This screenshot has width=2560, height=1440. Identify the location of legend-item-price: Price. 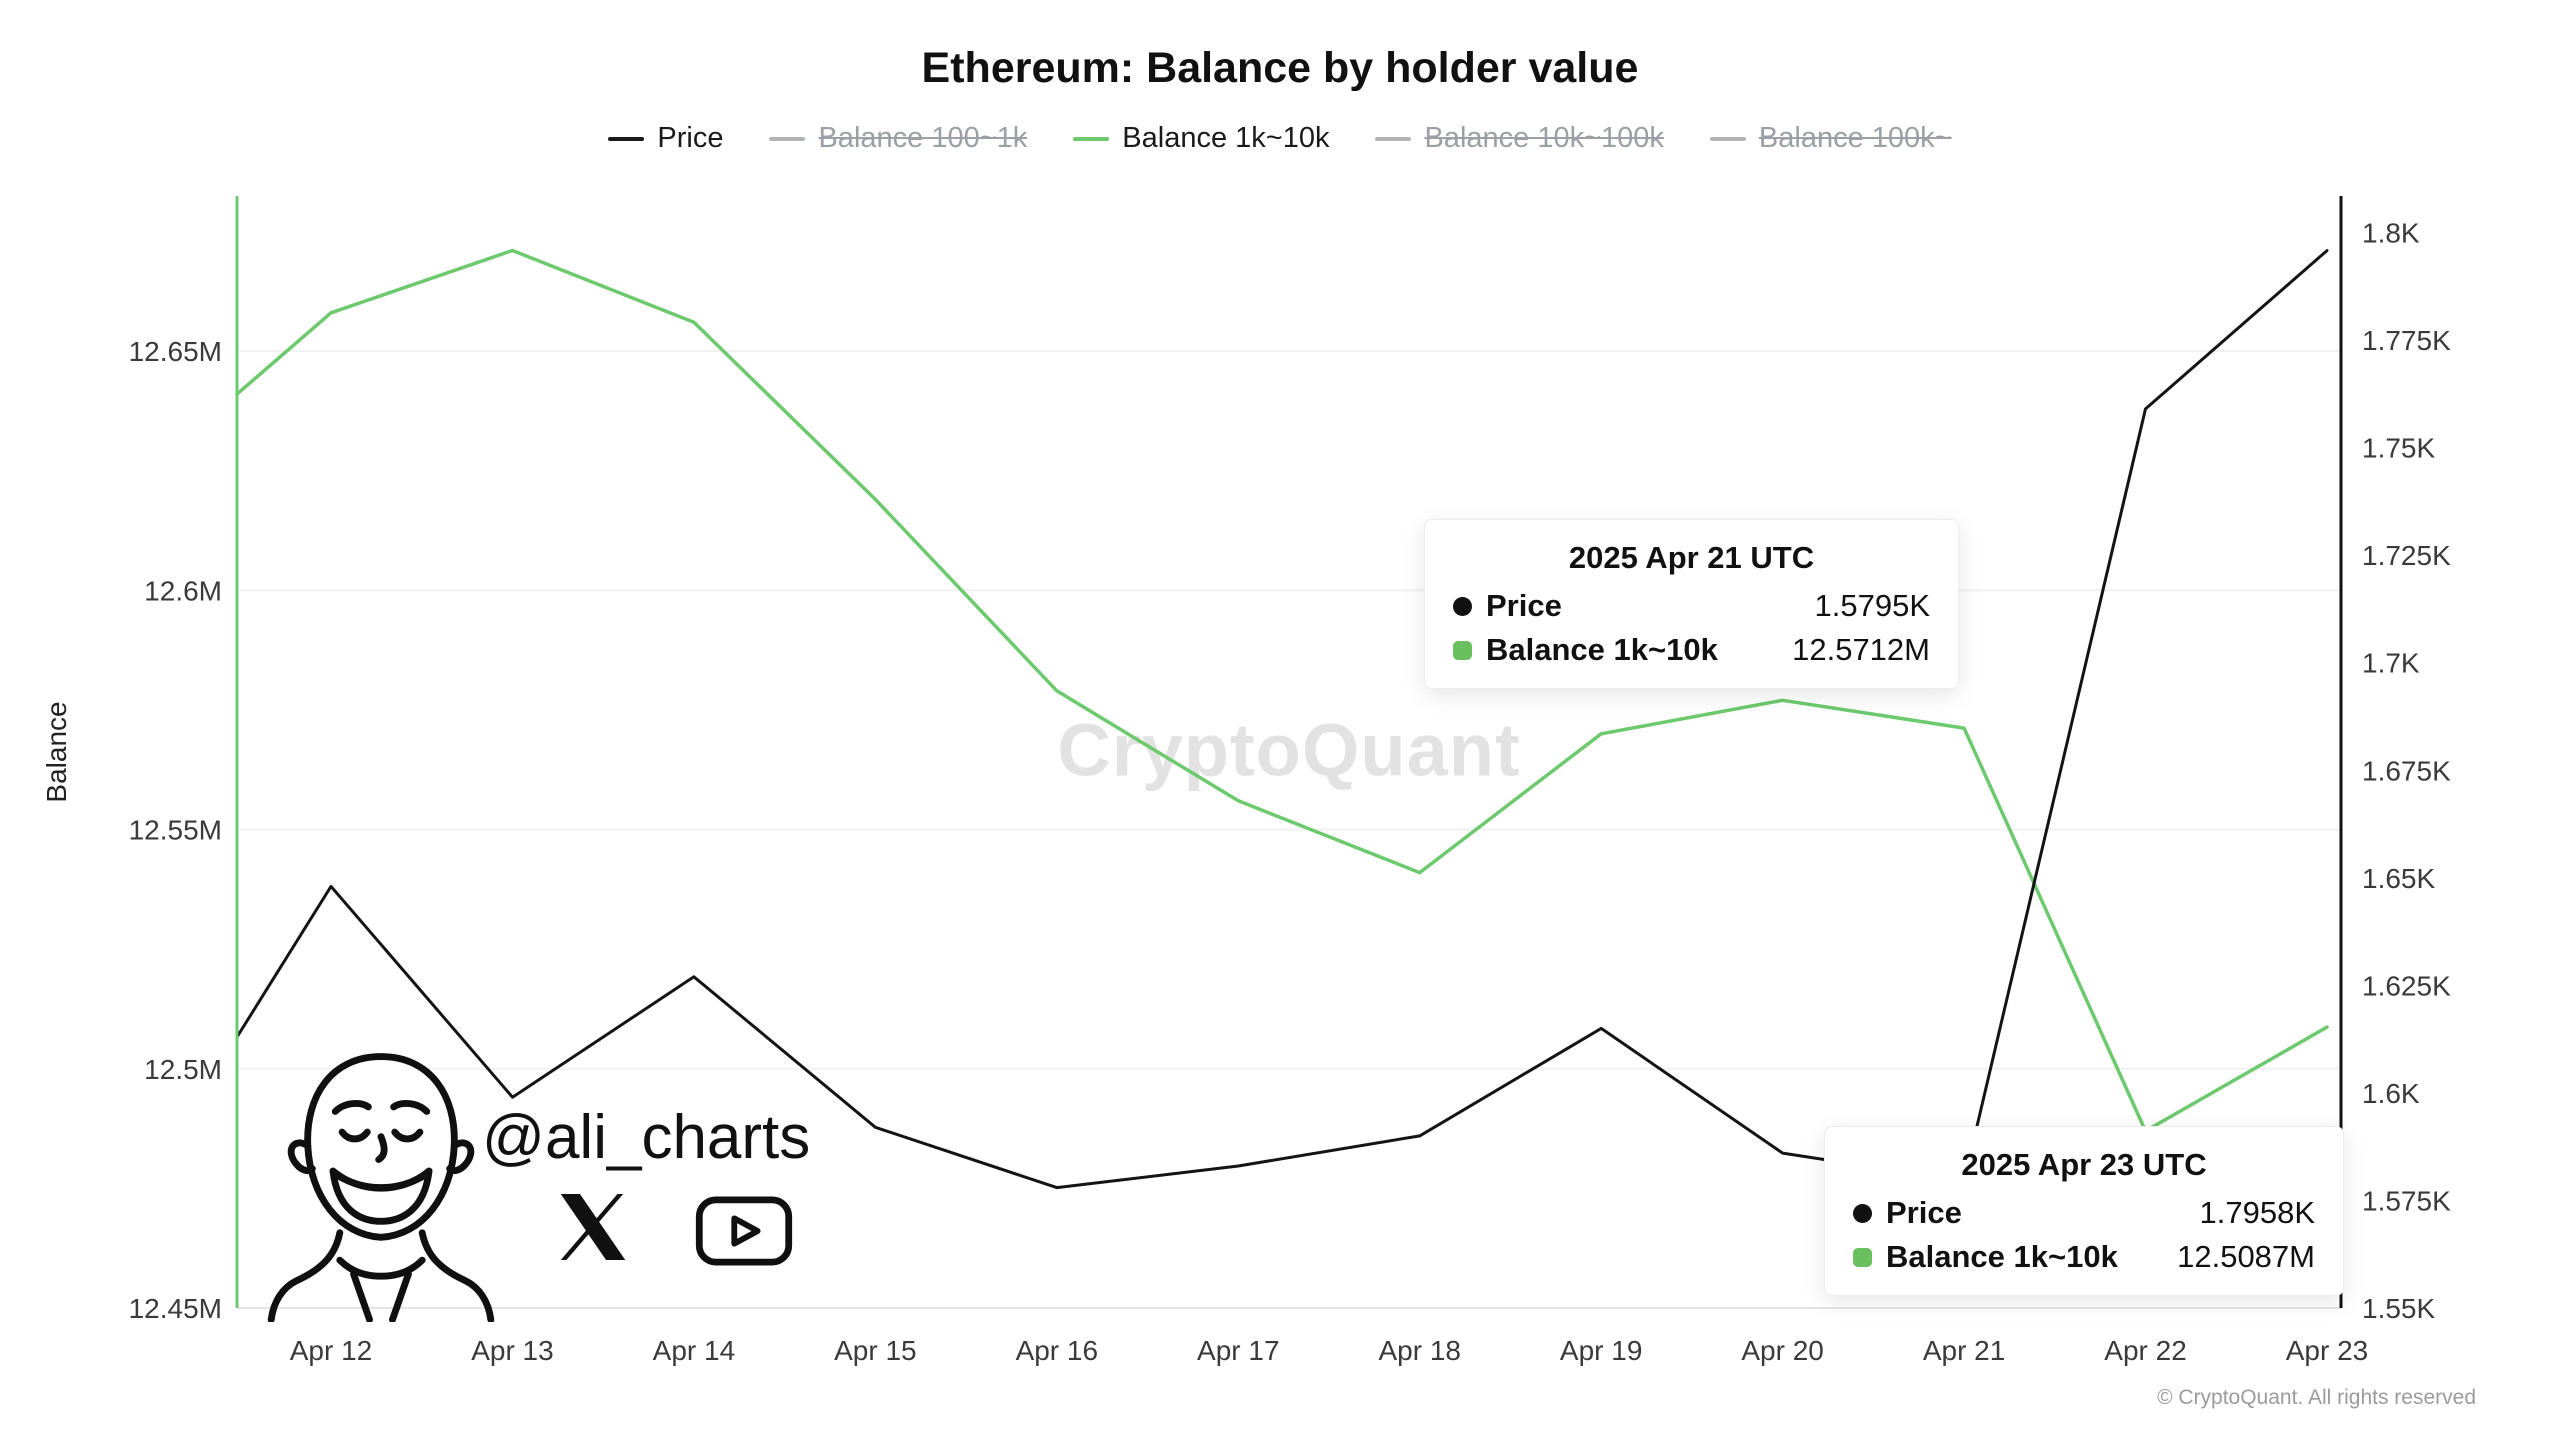
(665, 138).